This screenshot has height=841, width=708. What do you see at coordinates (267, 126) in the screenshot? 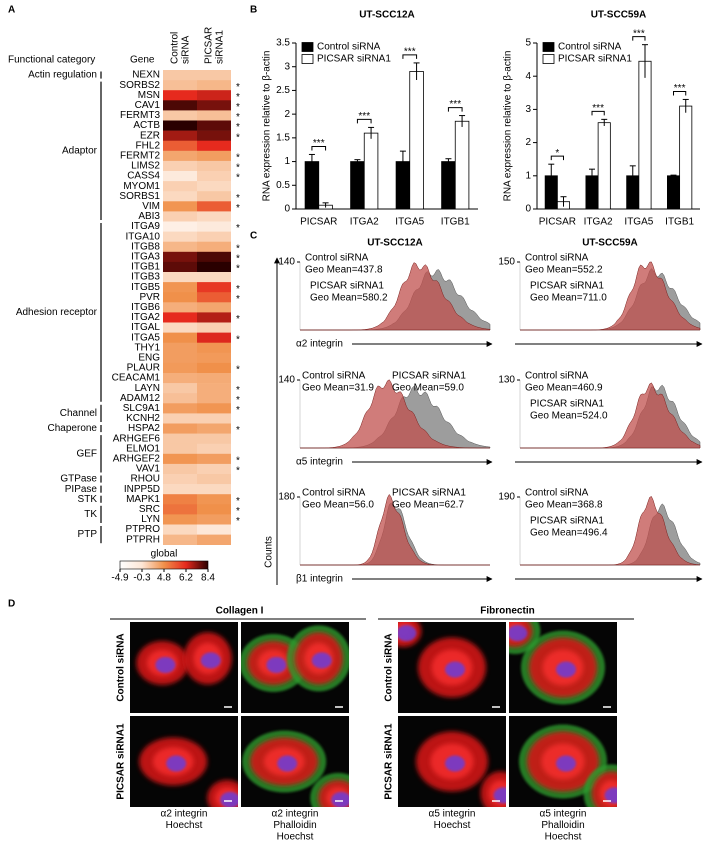
I see `y-axis-label: RNA expression relative to β-actin` at bounding box center [267, 126].